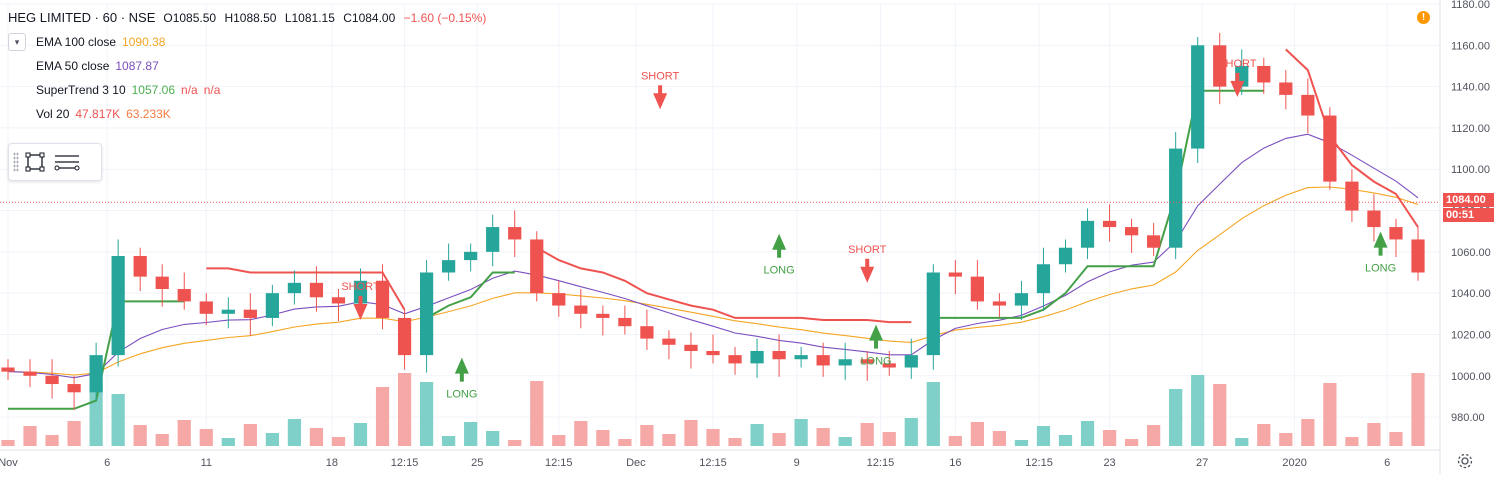 This screenshot has height=479, width=1494. What do you see at coordinates (137, 66) in the screenshot?
I see `ema50-value: 1087.87` at bounding box center [137, 66].